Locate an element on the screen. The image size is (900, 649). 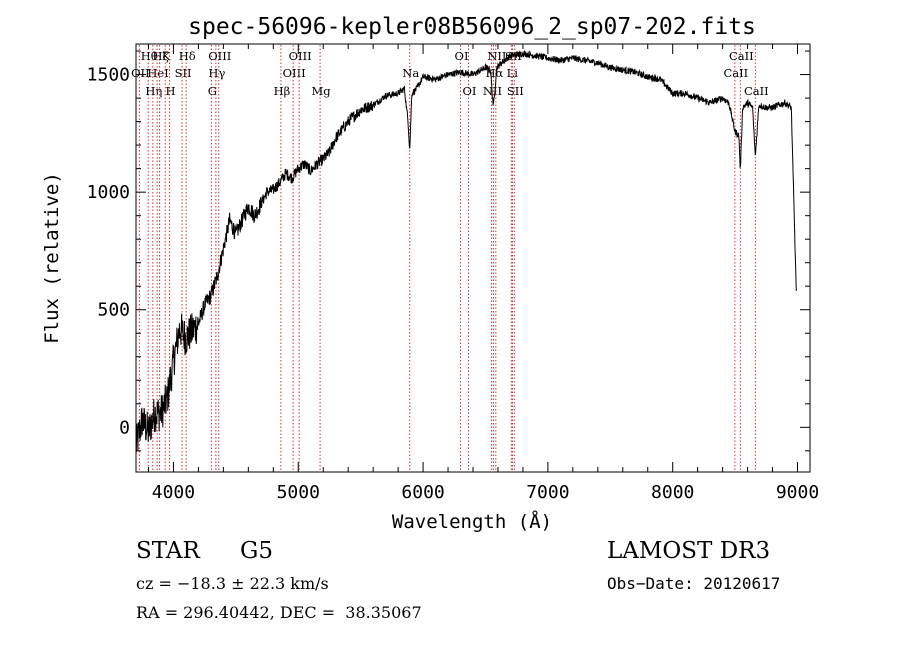
line-label-9: Hγ is located at coordinates (216, 73).